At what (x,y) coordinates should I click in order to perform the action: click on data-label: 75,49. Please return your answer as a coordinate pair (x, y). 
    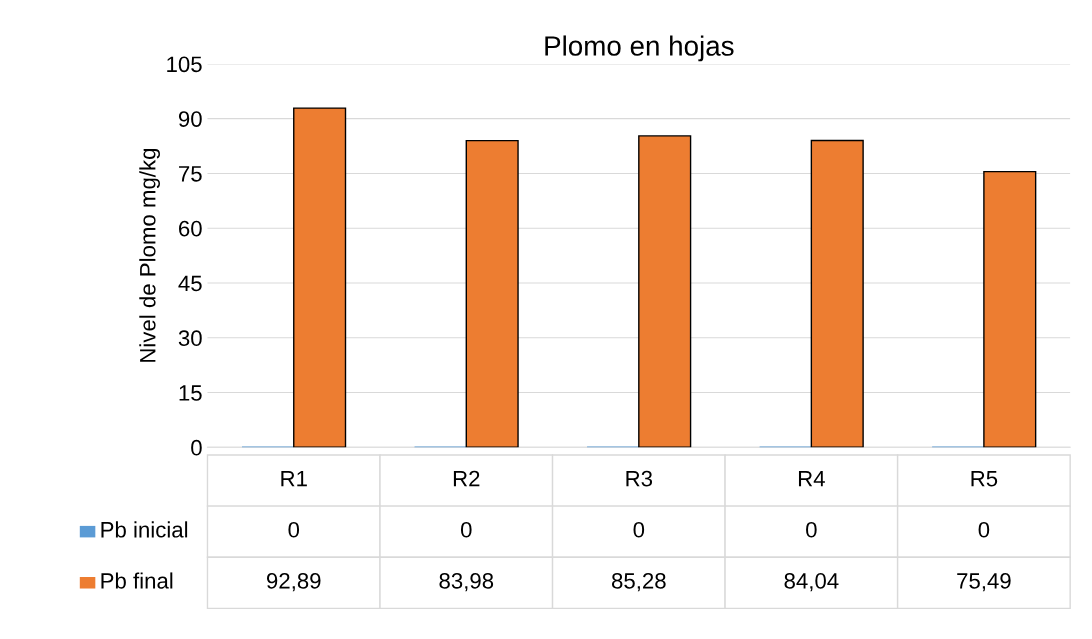
    Looking at the image, I should click on (984, 582).